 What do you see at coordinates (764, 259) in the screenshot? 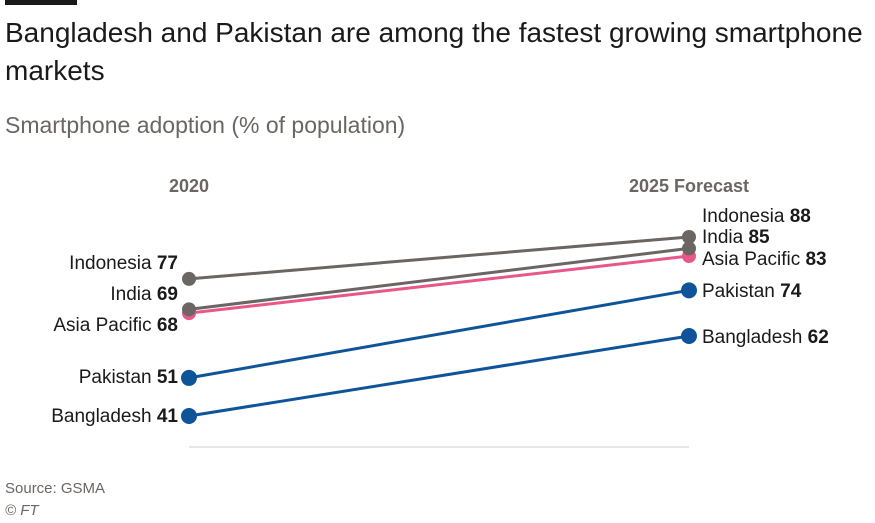
I see `label-asia-pacific-2025: Asia Pacific 83` at bounding box center [764, 259].